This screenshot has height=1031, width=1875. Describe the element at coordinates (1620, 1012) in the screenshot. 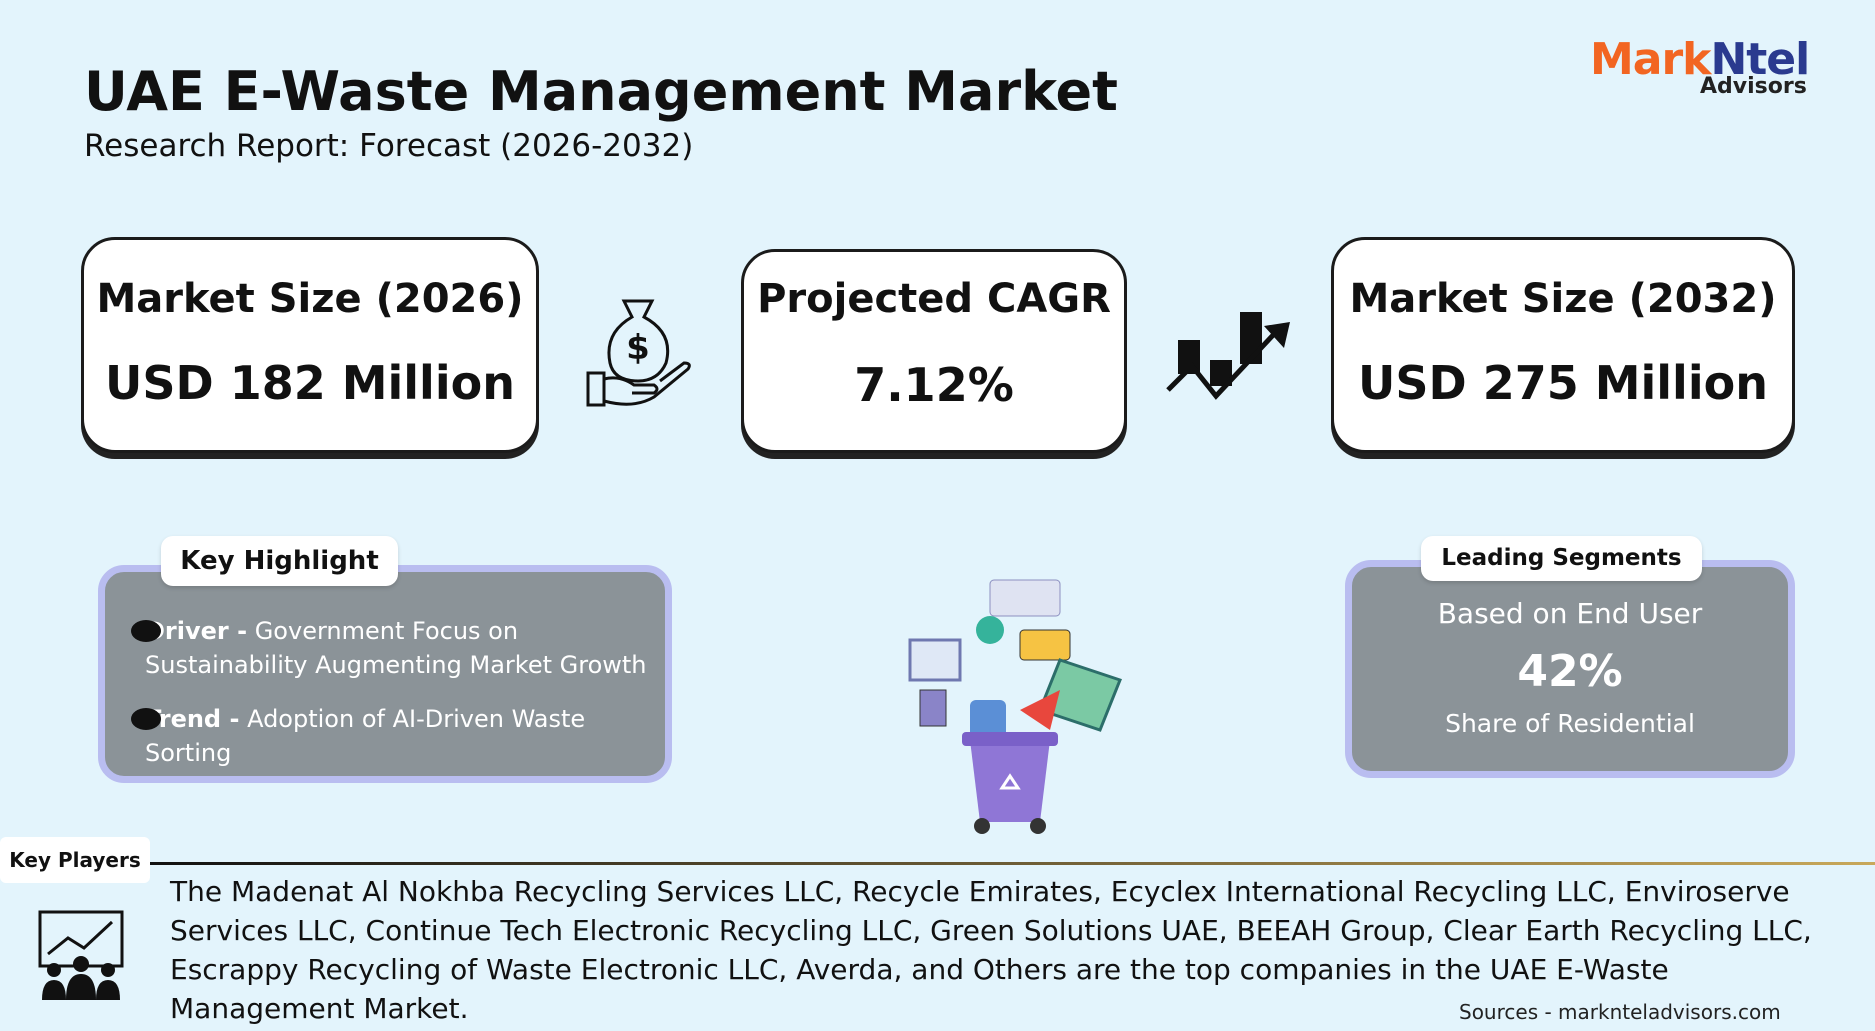

I see `sources: Sources - marknteladvisors.com` at that location.